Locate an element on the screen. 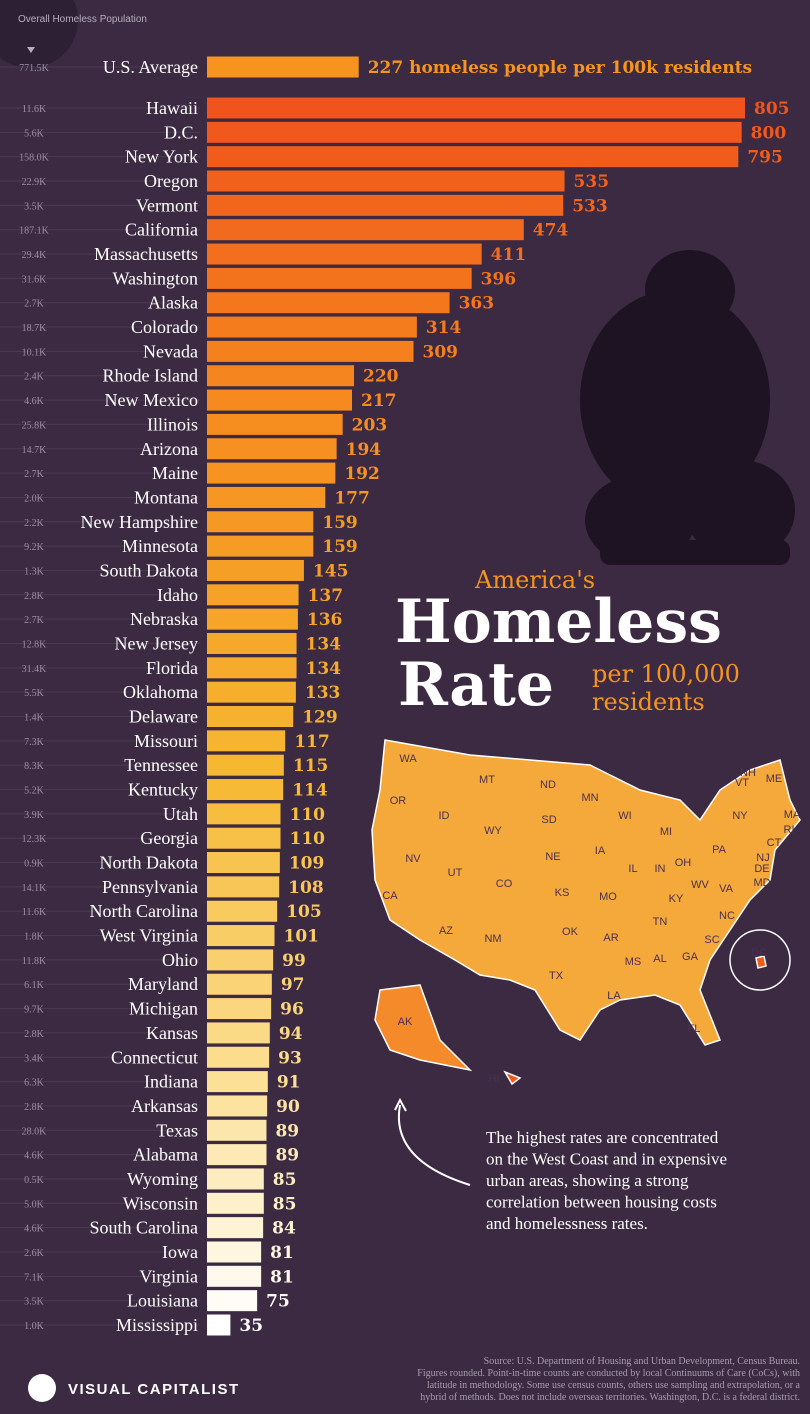 This screenshot has height=1414, width=810. category-label: Alaska is located at coordinates (173, 303).